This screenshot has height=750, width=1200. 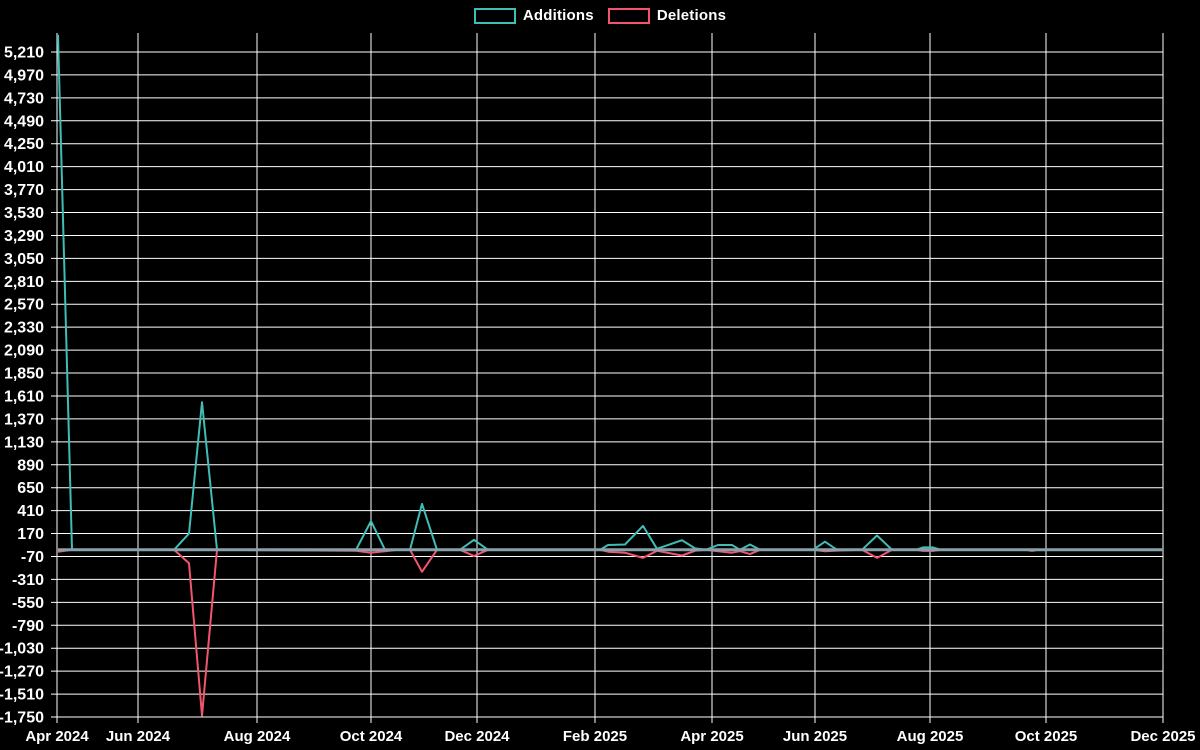 What do you see at coordinates (22, 649) in the screenshot?
I see `y-tick-label: -1,030` at bounding box center [22, 649].